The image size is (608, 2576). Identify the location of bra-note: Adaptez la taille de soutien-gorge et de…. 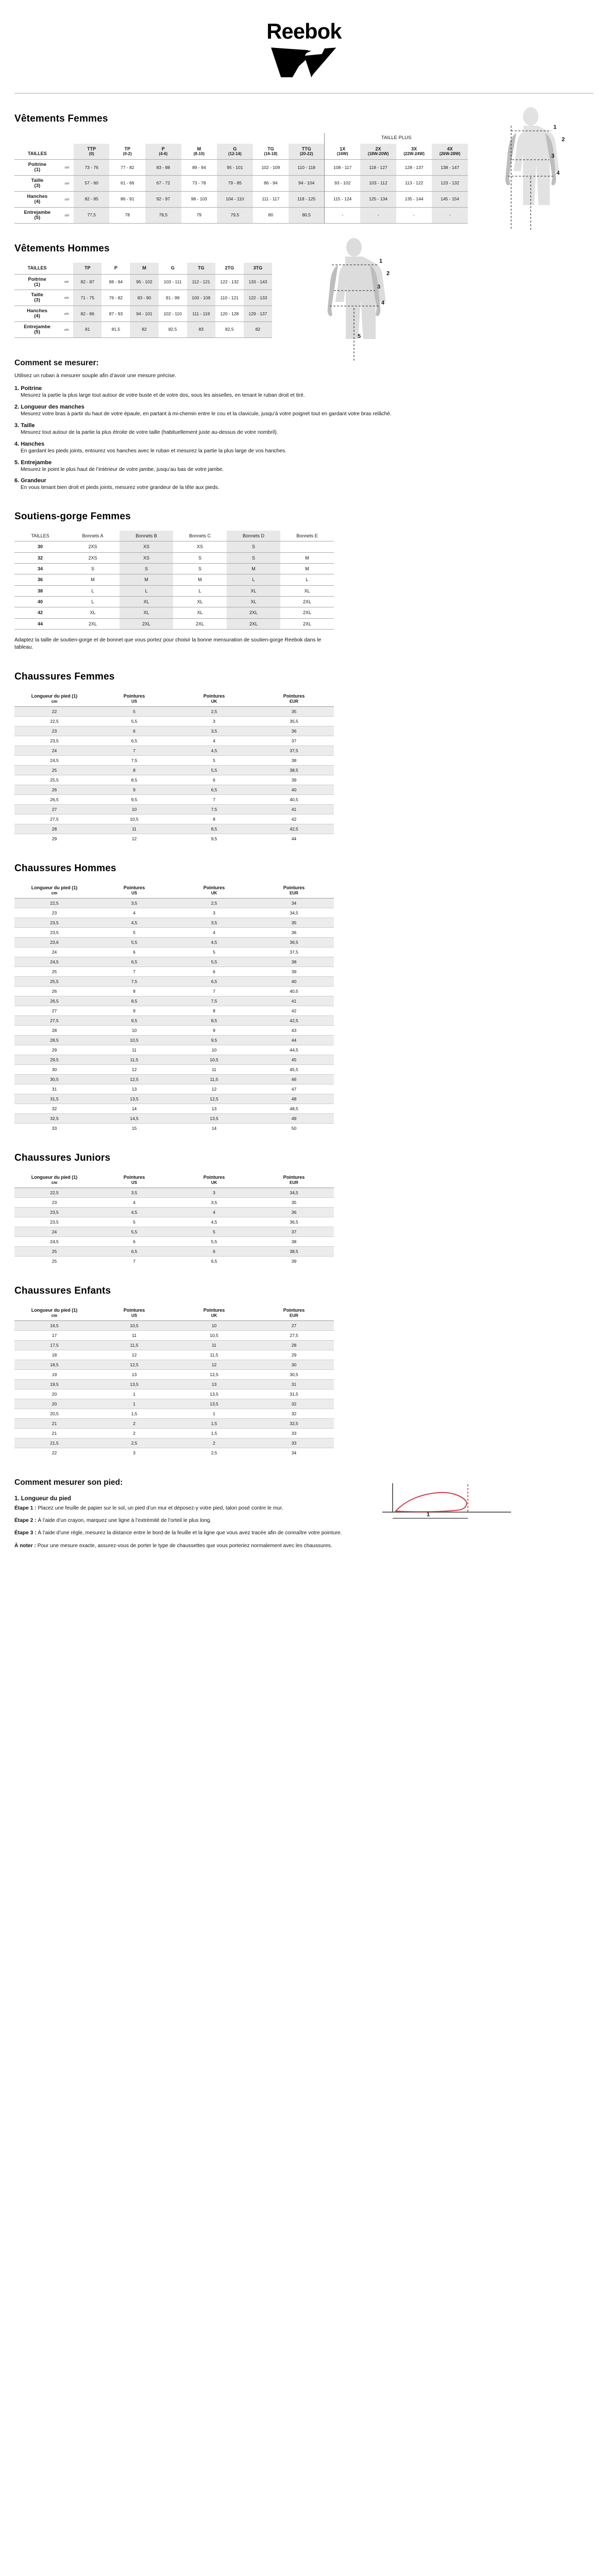
(168, 644).